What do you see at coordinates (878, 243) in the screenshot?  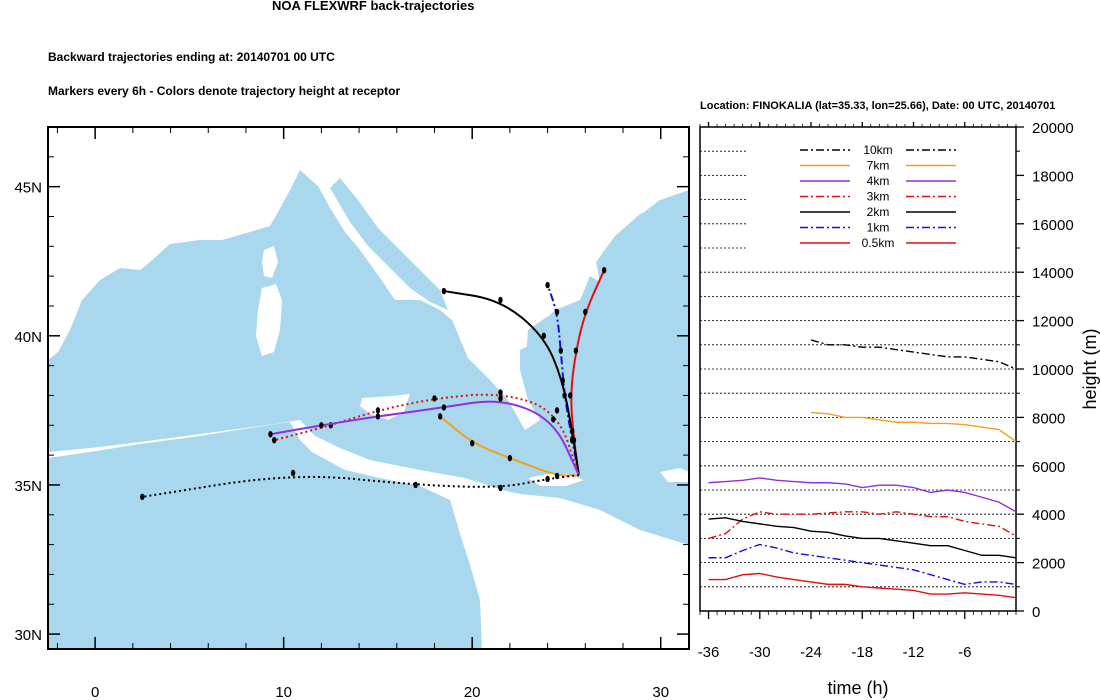 I see `legend-label: 0.5km` at bounding box center [878, 243].